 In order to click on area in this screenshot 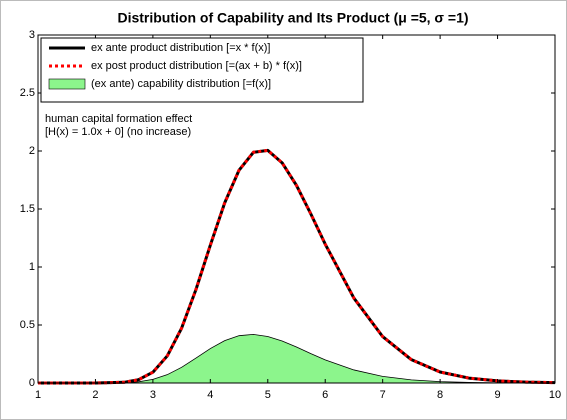, I will do `click(296, 358)`.